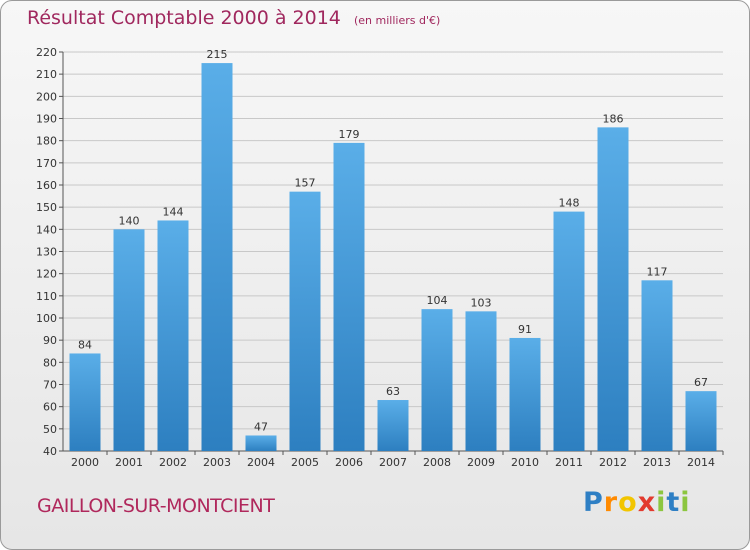  What do you see at coordinates (46, 207) in the screenshot?
I see `y-tick-label: 150` at bounding box center [46, 207].